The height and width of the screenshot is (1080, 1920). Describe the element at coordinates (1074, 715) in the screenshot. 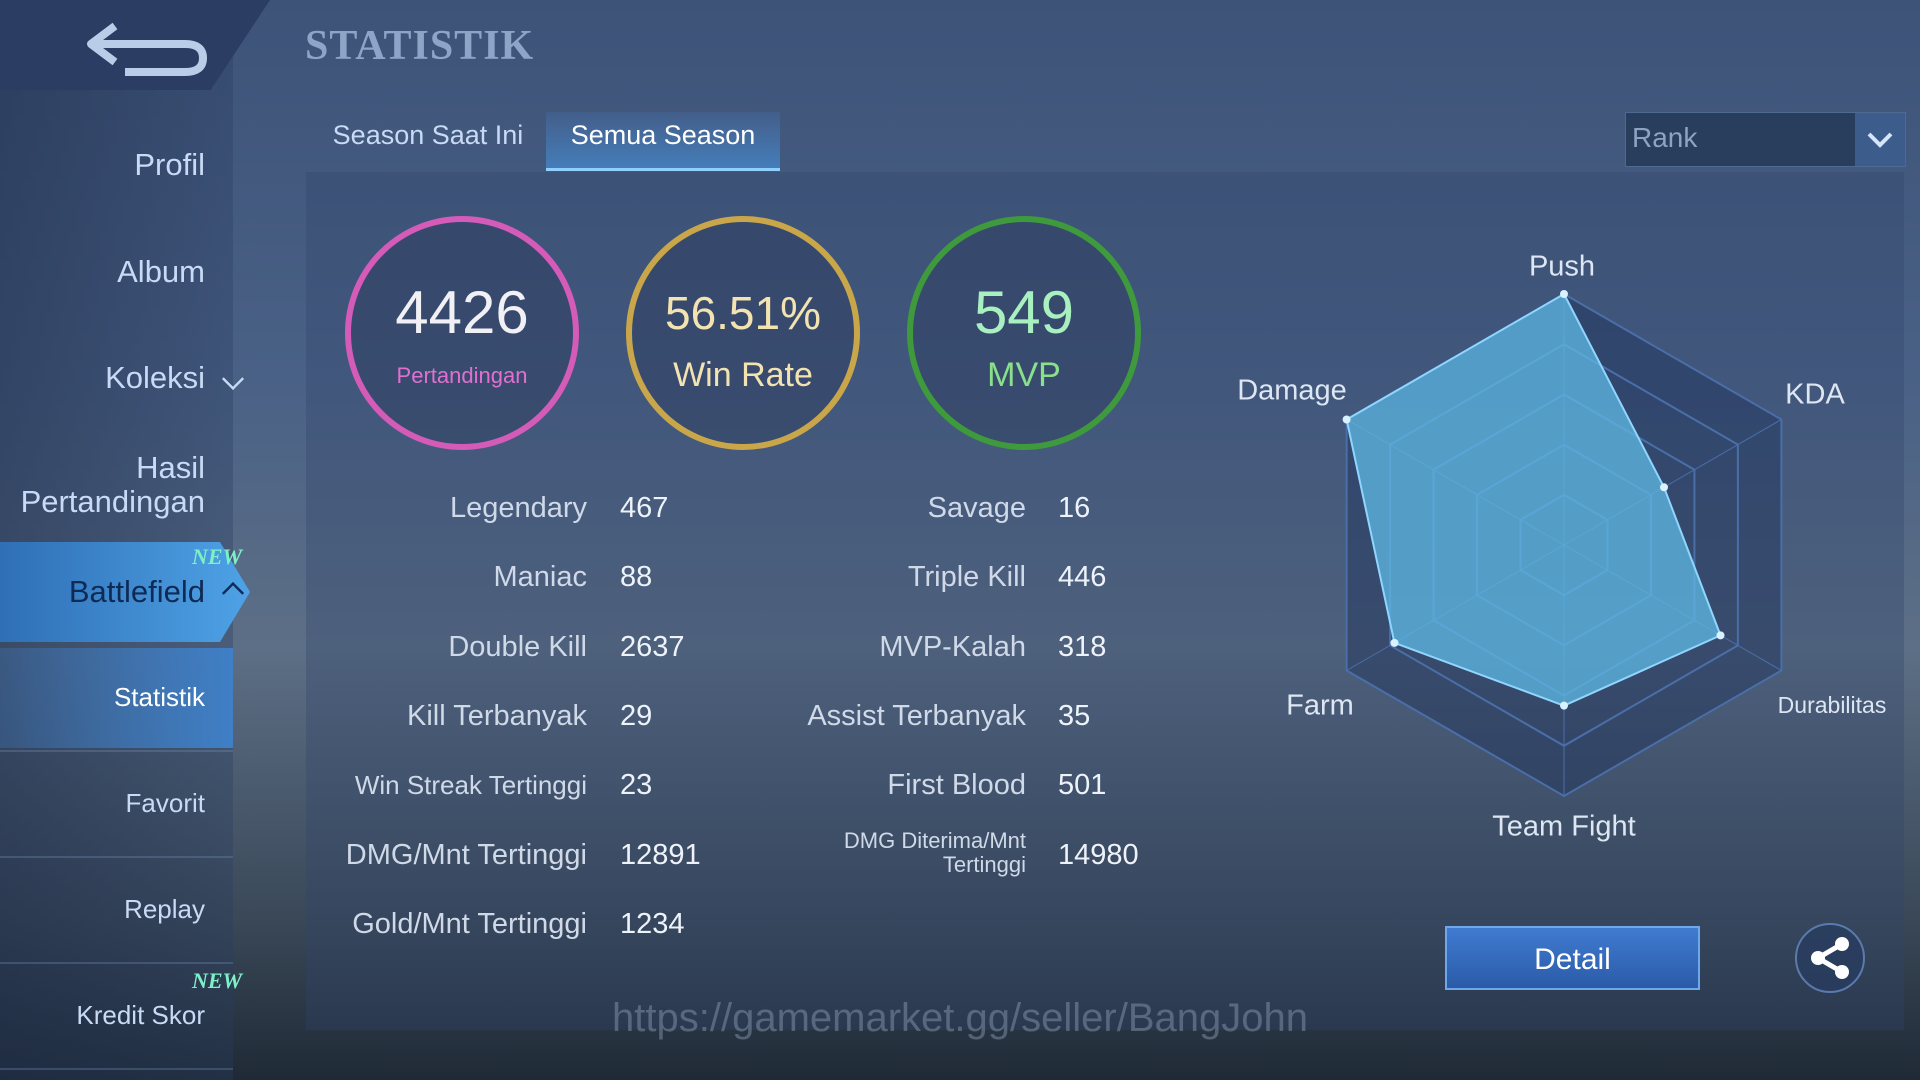

I see `stat-value: 35` at that location.